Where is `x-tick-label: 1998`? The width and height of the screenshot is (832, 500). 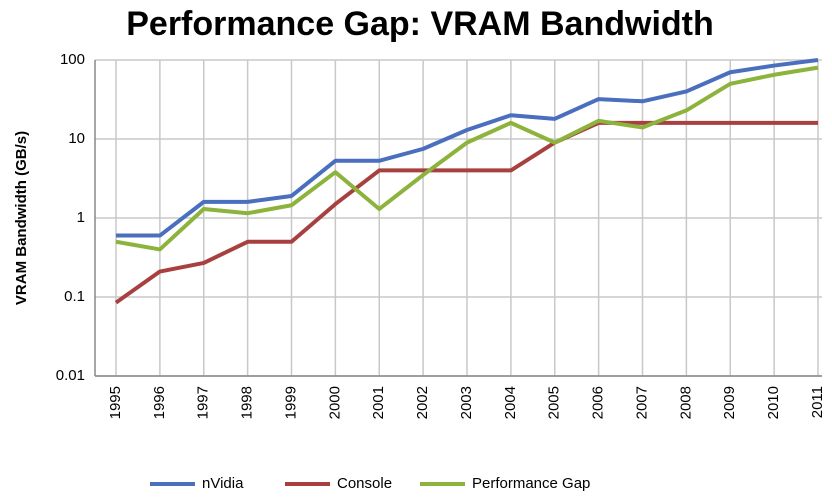 x-tick-label: 1998 is located at coordinates (247, 402).